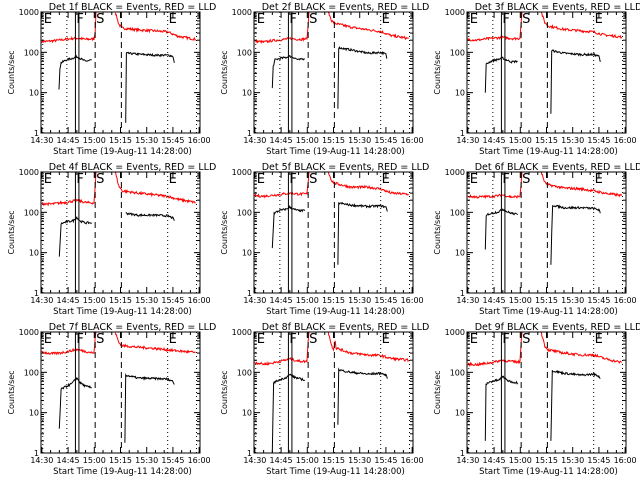 This screenshot has height=480, width=640. I want to click on panel-title: Det 5f BLACK = Events, RED = LLD, so click(346, 167).